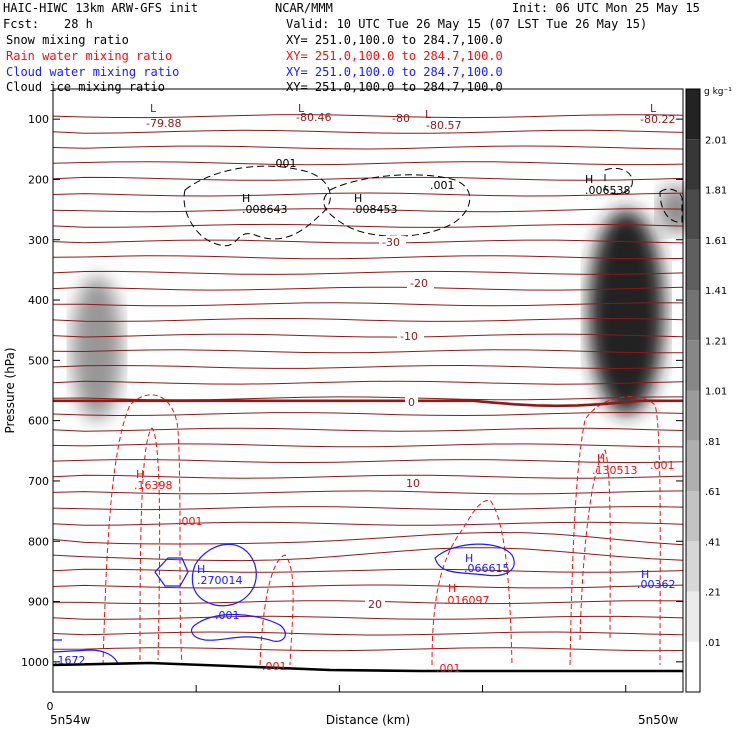 This screenshot has height=740, width=740. I want to click on org-label: NCAR/MMM, so click(304, 8).